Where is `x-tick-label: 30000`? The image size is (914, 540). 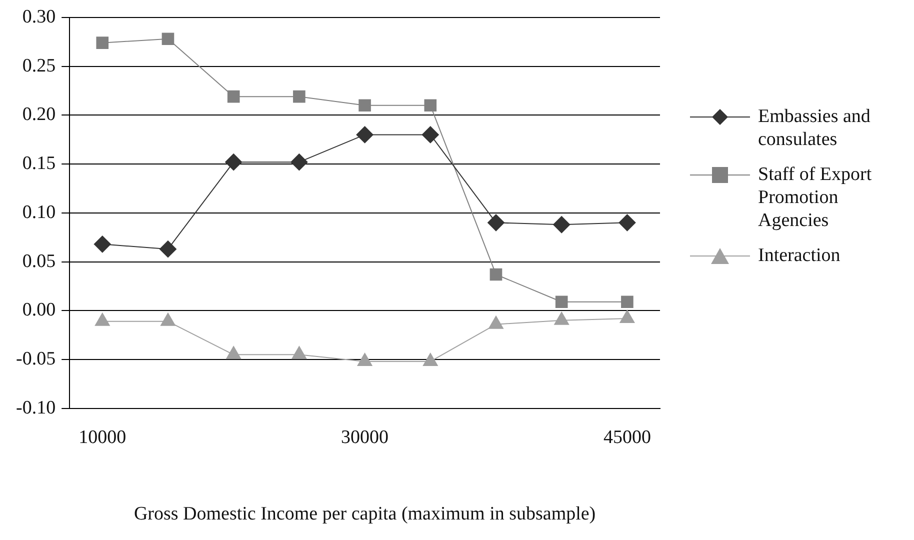 x-tick-label: 30000 is located at coordinates (365, 437).